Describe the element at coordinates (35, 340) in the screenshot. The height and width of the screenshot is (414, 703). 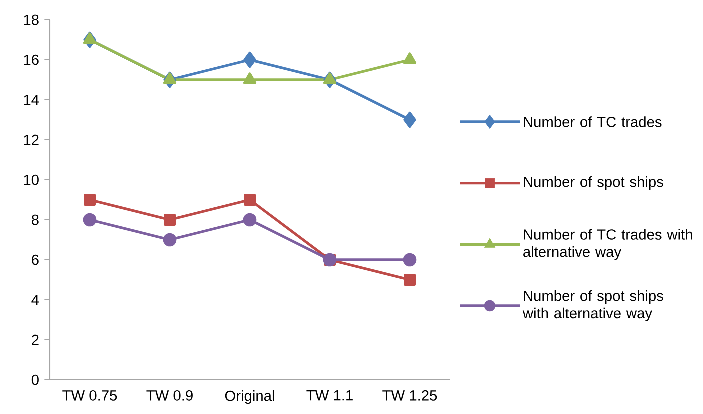
I see `y-tick-label: 2` at that location.